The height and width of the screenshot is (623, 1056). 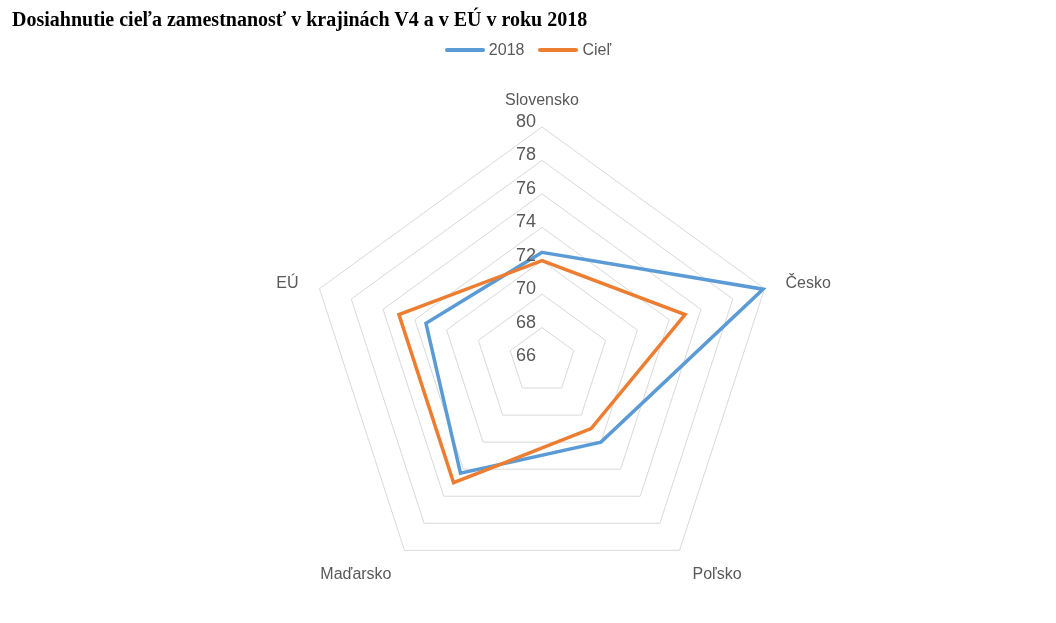 I want to click on spoke-label: Česko, so click(x=808, y=281).